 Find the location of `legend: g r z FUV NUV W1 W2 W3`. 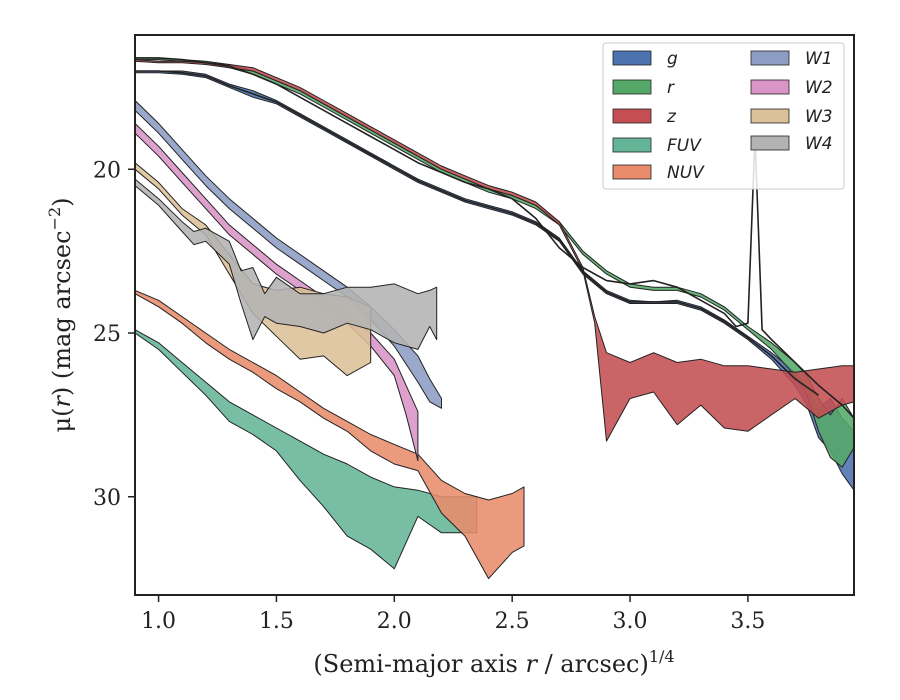

legend: g r z FUV NUV W1 W2 W3 is located at coordinates (723, 116).